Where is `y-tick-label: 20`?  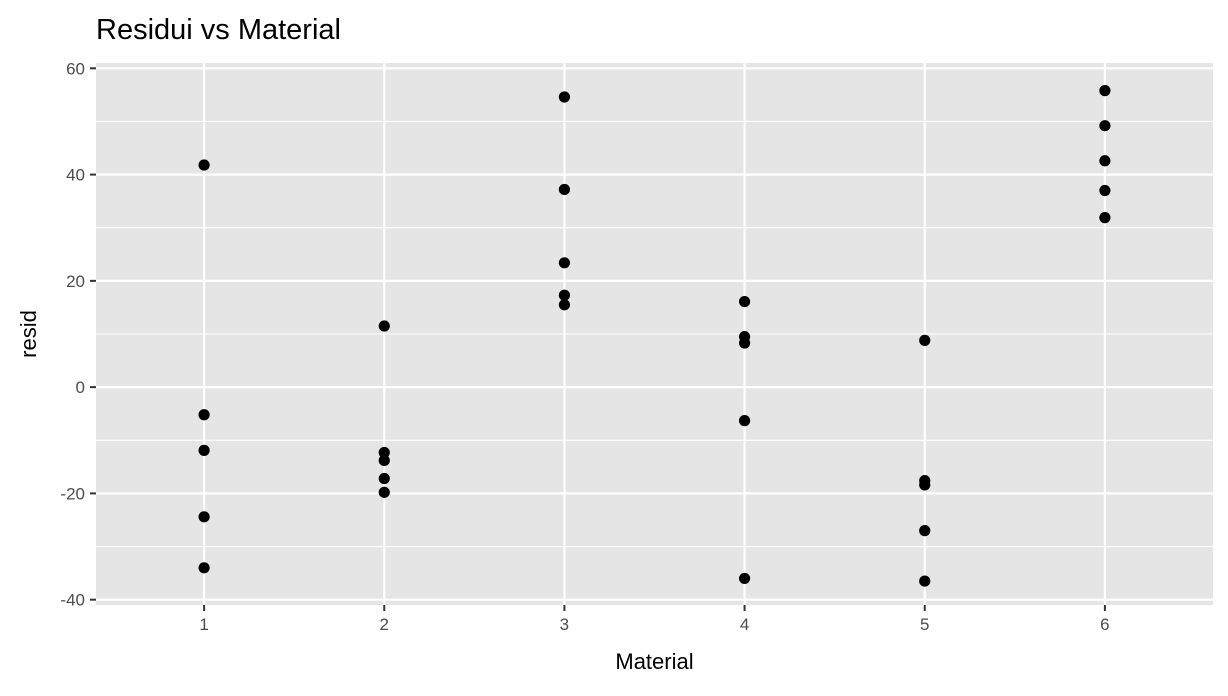 y-tick-label: 20 is located at coordinates (75, 281).